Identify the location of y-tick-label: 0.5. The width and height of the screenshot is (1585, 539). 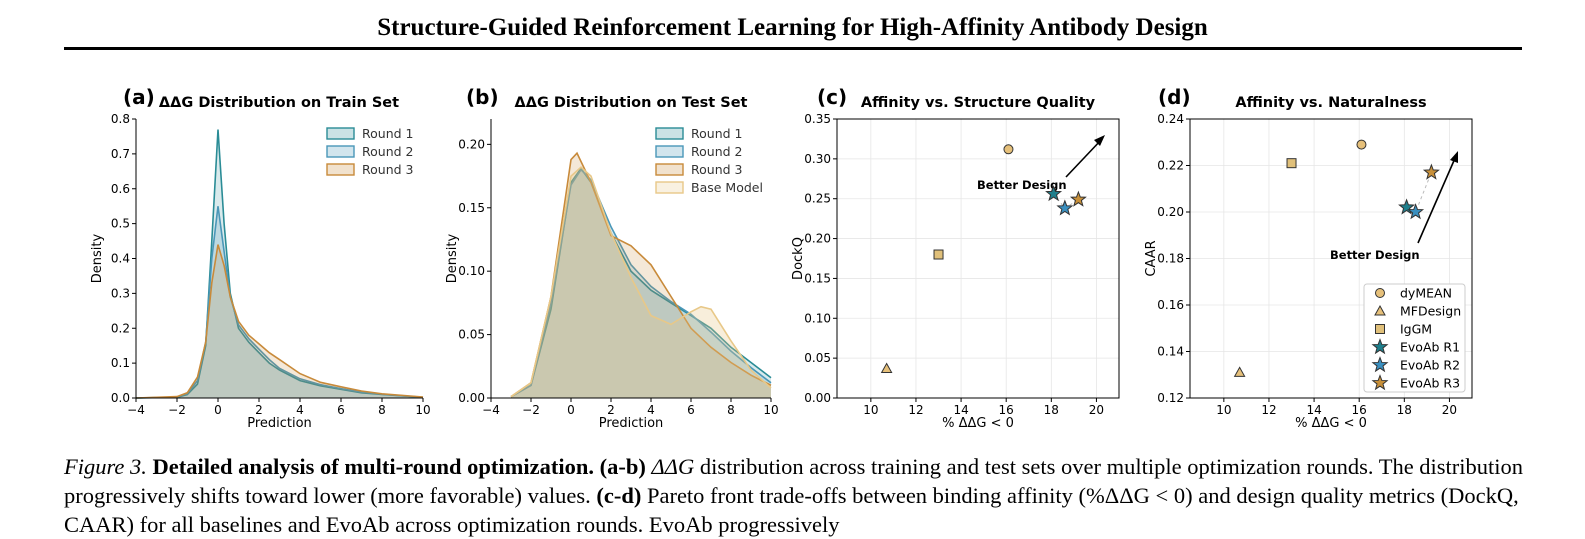
(120, 224).